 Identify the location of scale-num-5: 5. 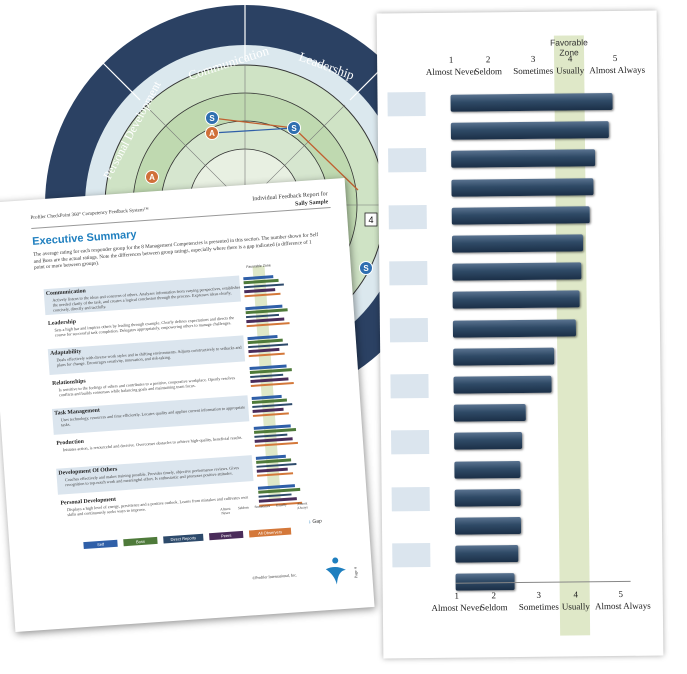
(621, 593).